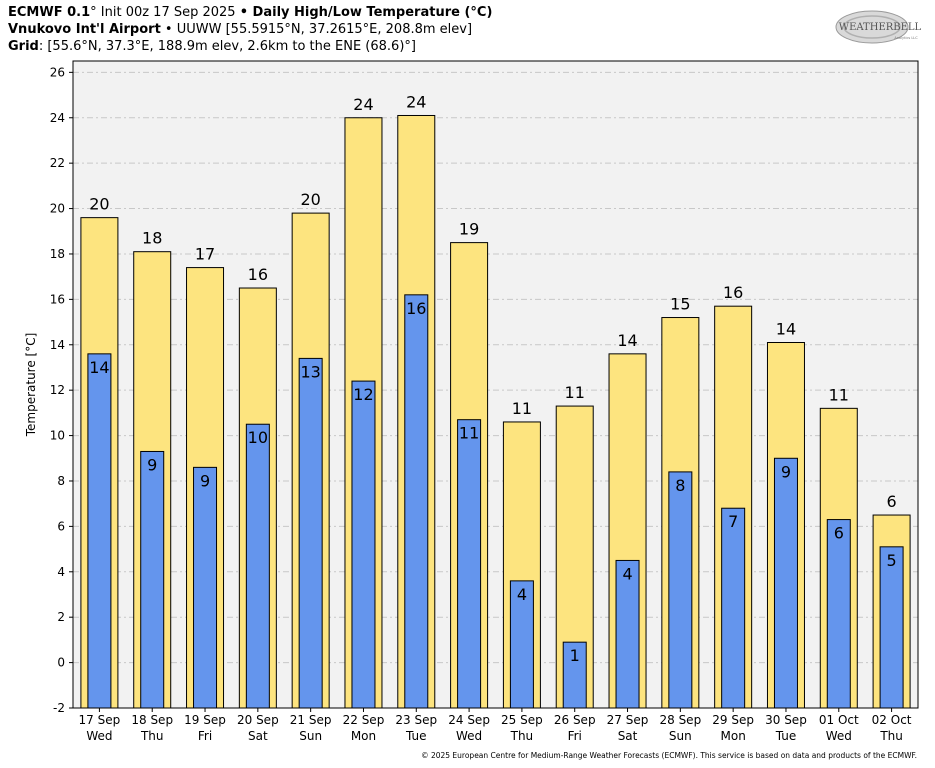 The width and height of the screenshot is (935, 768). Describe the element at coordinates (906, 38) in the screenshot. I see `logo-subtext: Analytics LLC` at that location.